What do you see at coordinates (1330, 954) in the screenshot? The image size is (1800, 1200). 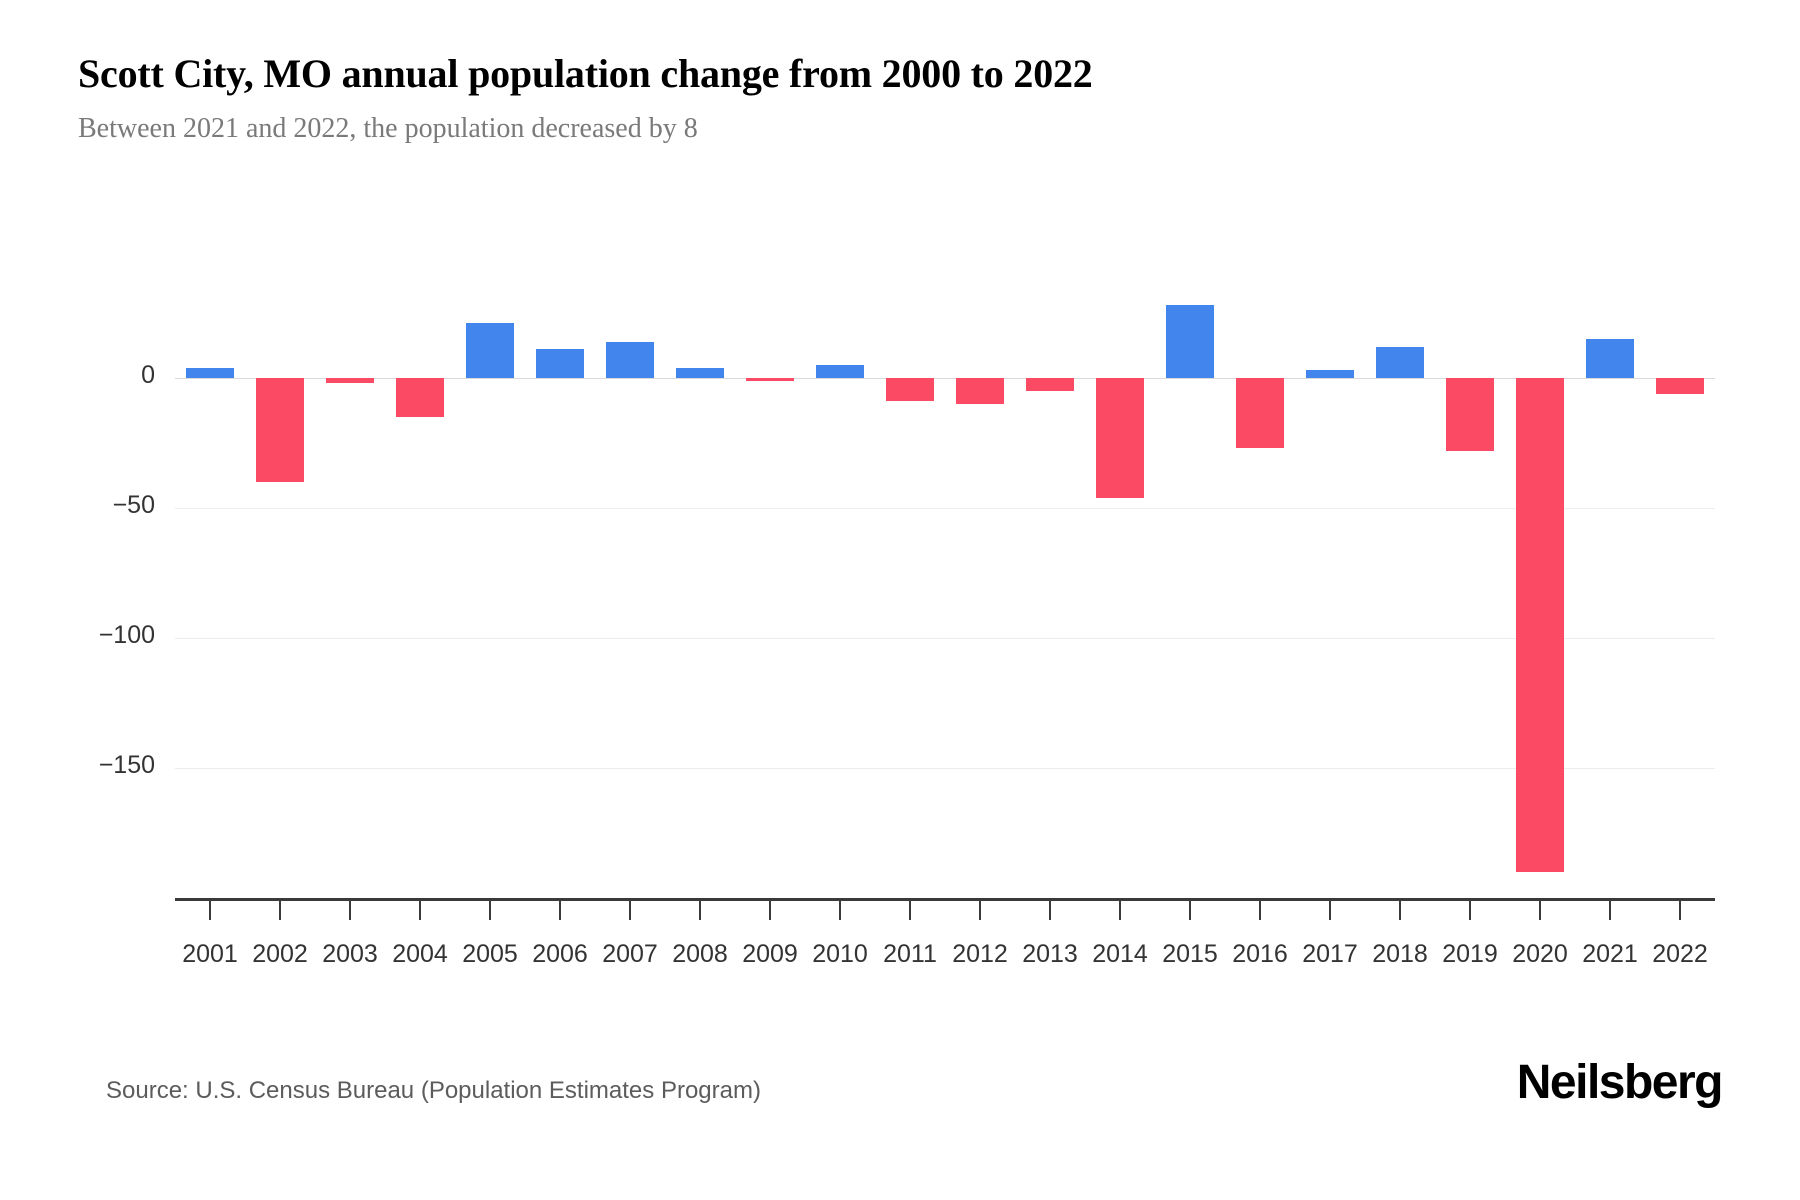 I see `x-axis-label-2017: 2017` at bounding box center [1330, 954].